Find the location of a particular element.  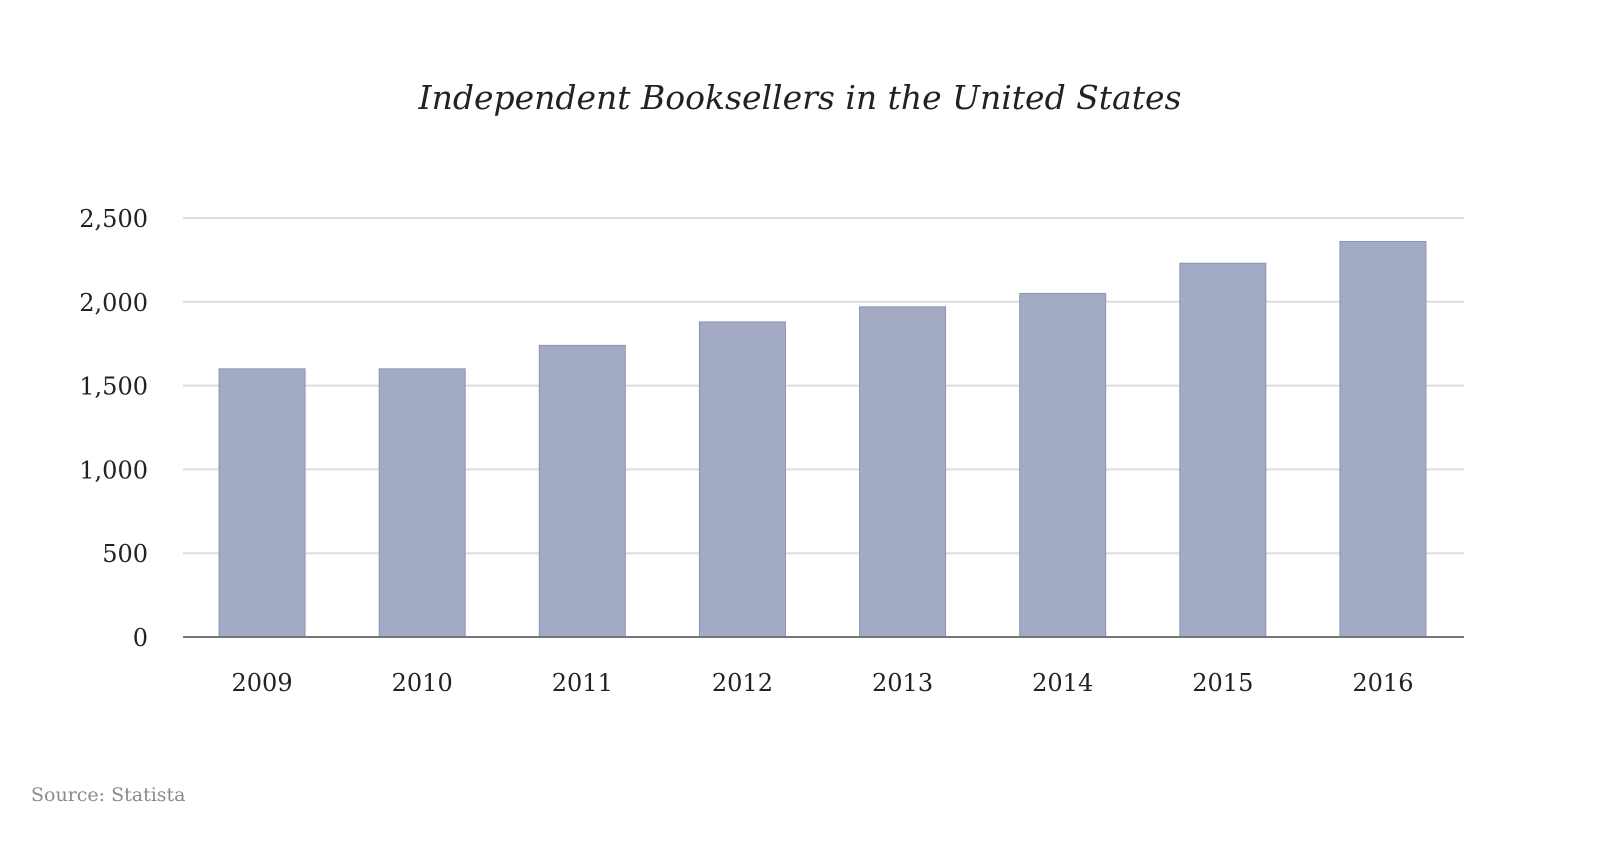

x-tick-label: 2012 is located at coordinates (742, 683).